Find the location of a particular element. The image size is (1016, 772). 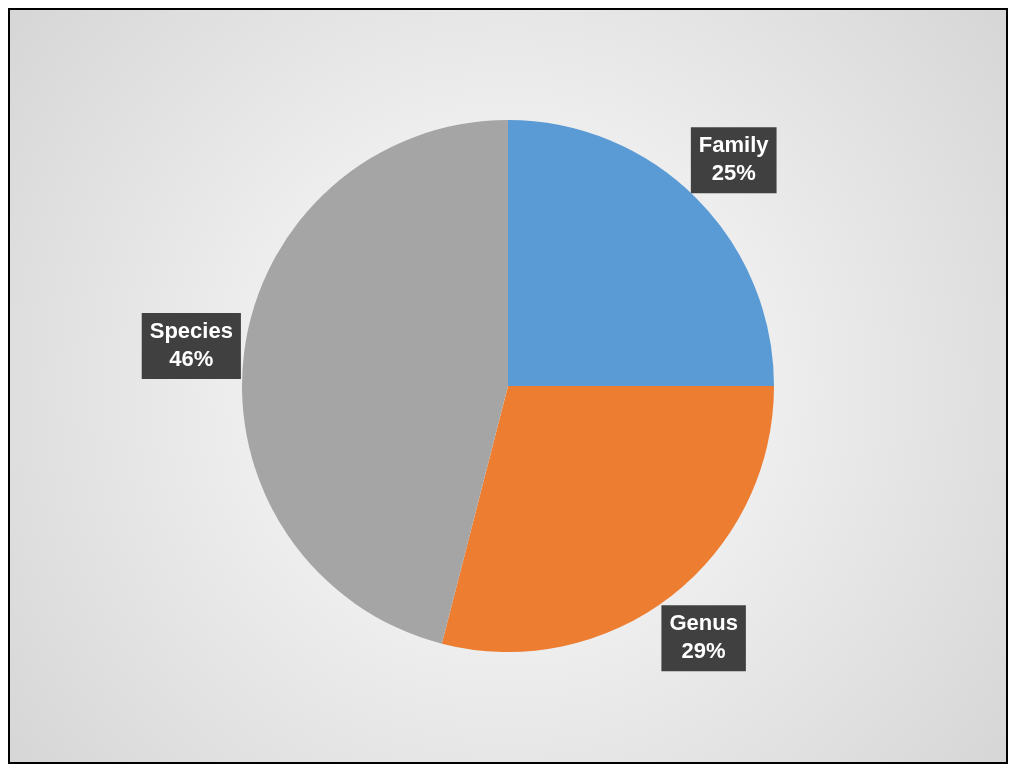

data-label: 29% is located at coordinates (703, 651).